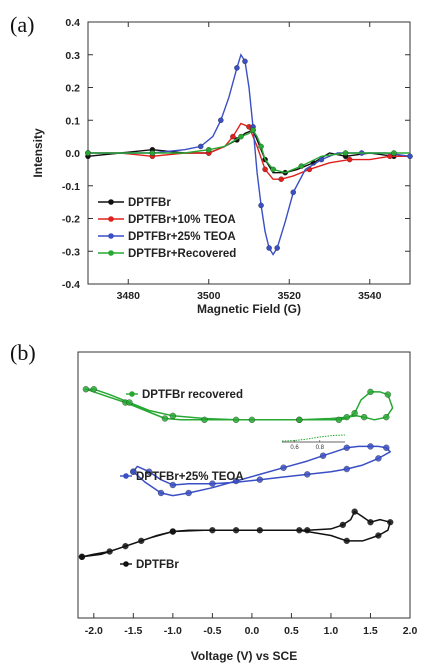 The width and height of the screenshot is (421, 667). What do you see at coordinates (173, 631) in the screenshot?
I see `x-tick-label: -1.0` at bounding box center [173, 631].